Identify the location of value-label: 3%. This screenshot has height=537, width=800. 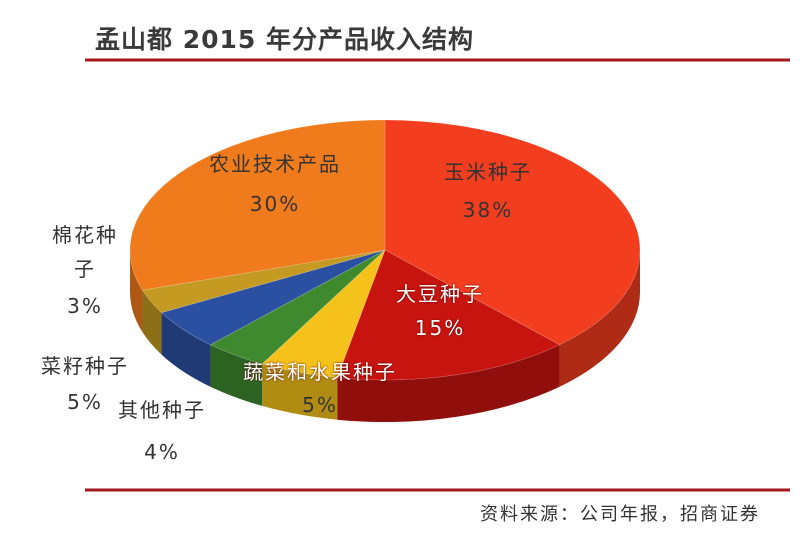
(85, 306).